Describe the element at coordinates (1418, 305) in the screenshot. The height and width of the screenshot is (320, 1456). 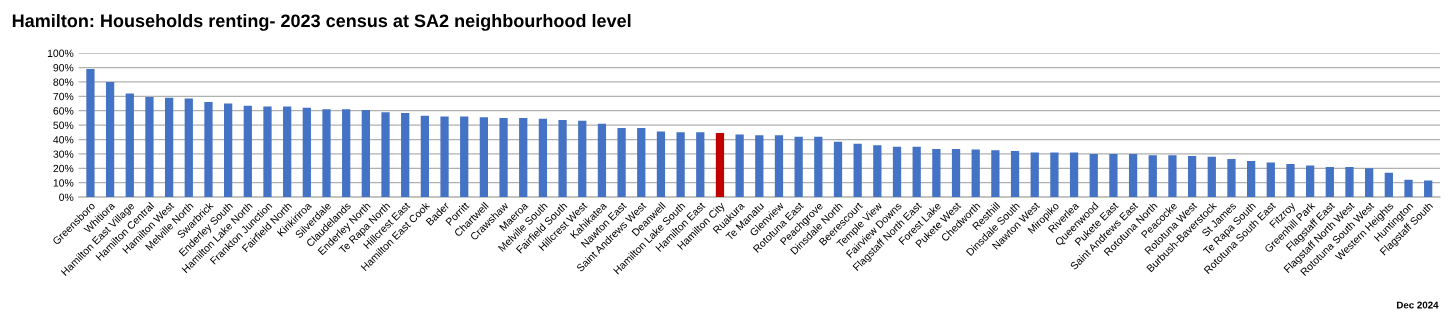
I see `text: Dec 2024` at that location.